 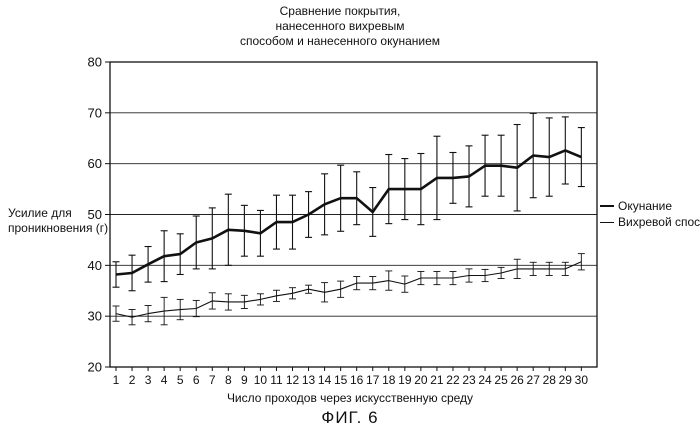 I want to click on x-tick-label-19: 19, so click(x=405, y=380).